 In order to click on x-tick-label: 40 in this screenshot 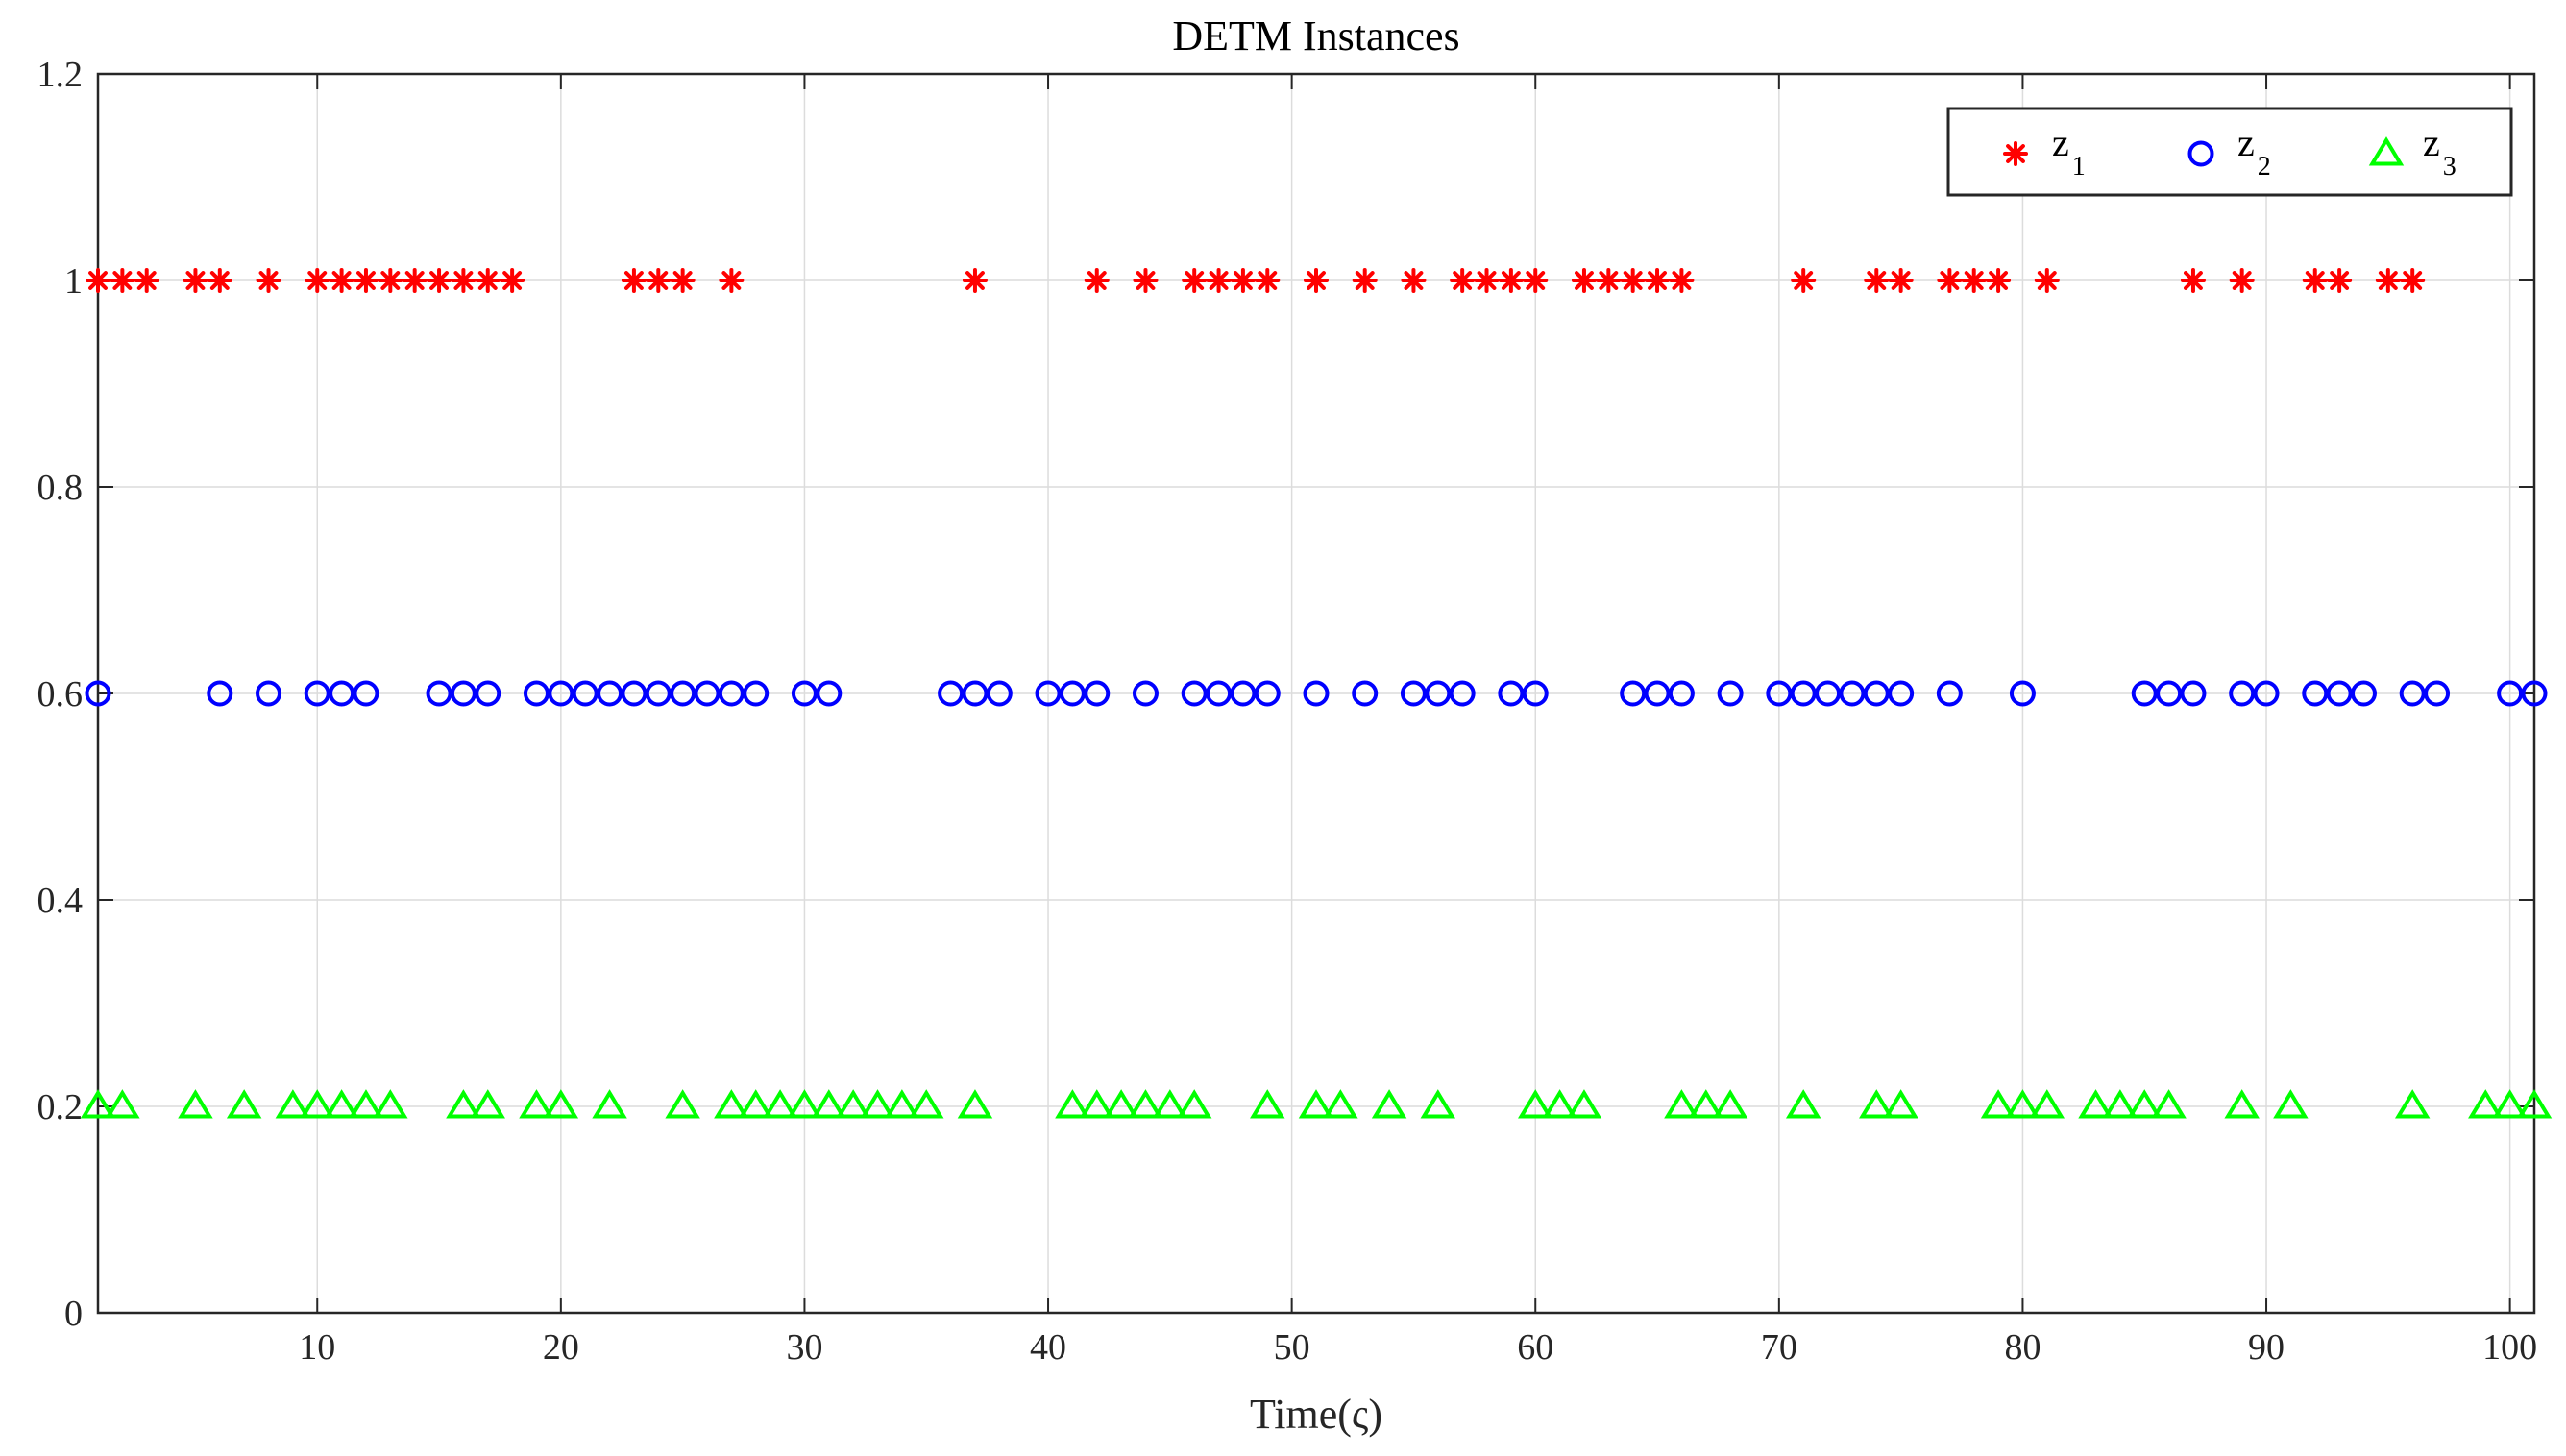, I will do `click(1048, 1347)`.